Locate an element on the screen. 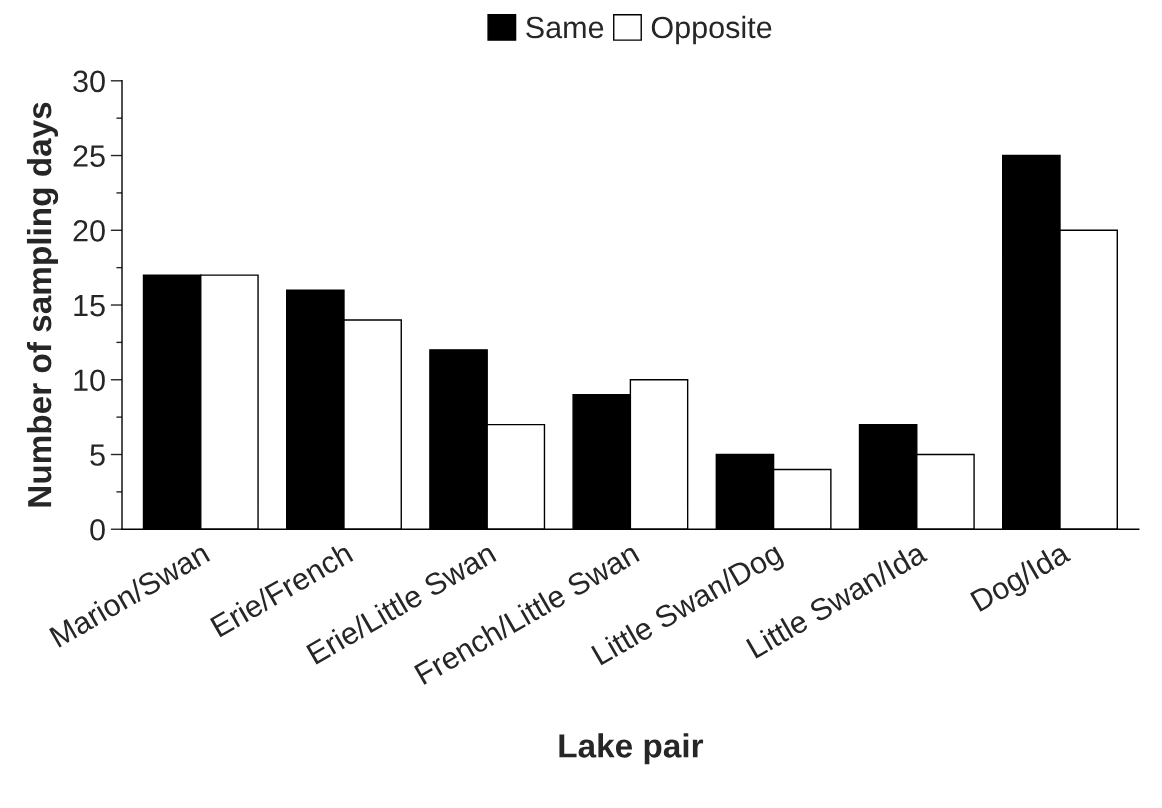  x-axis-title: Lake pair is located at coordinates (631, 749).